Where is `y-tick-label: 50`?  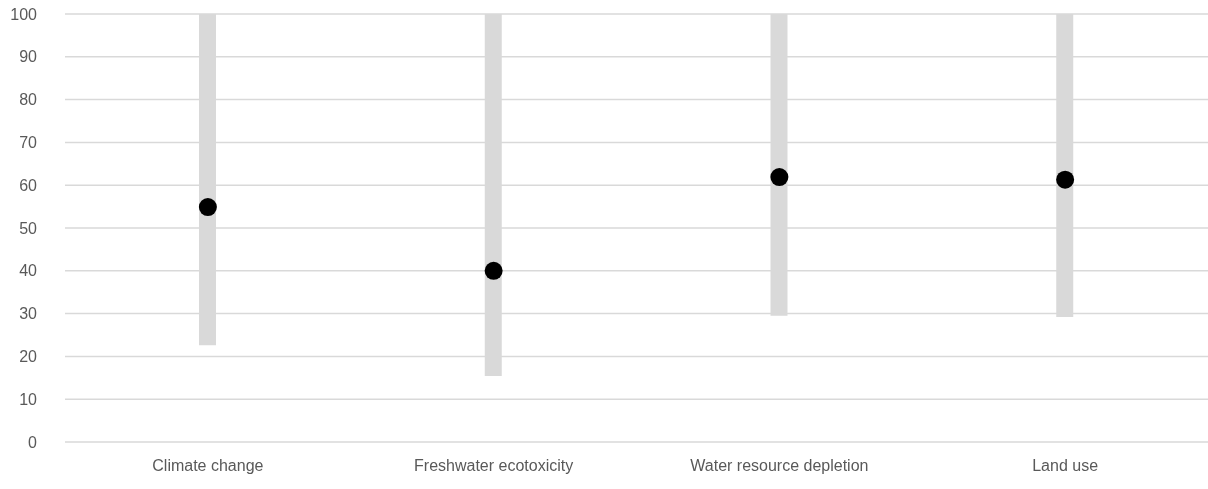
y-tick-label: 50 is located at coordinates (28, 228).